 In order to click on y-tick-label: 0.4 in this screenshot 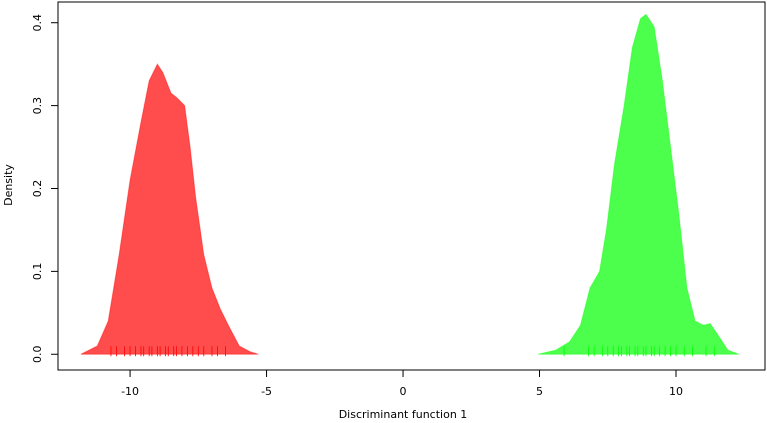, I will do `click(37, 23)`.